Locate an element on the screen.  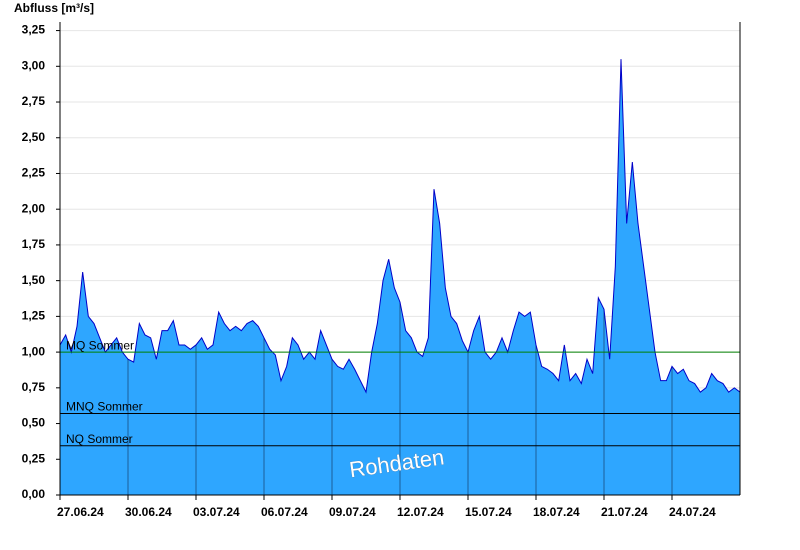
x-tick-label: 06.07.24 is located at coordinates (284, 512).